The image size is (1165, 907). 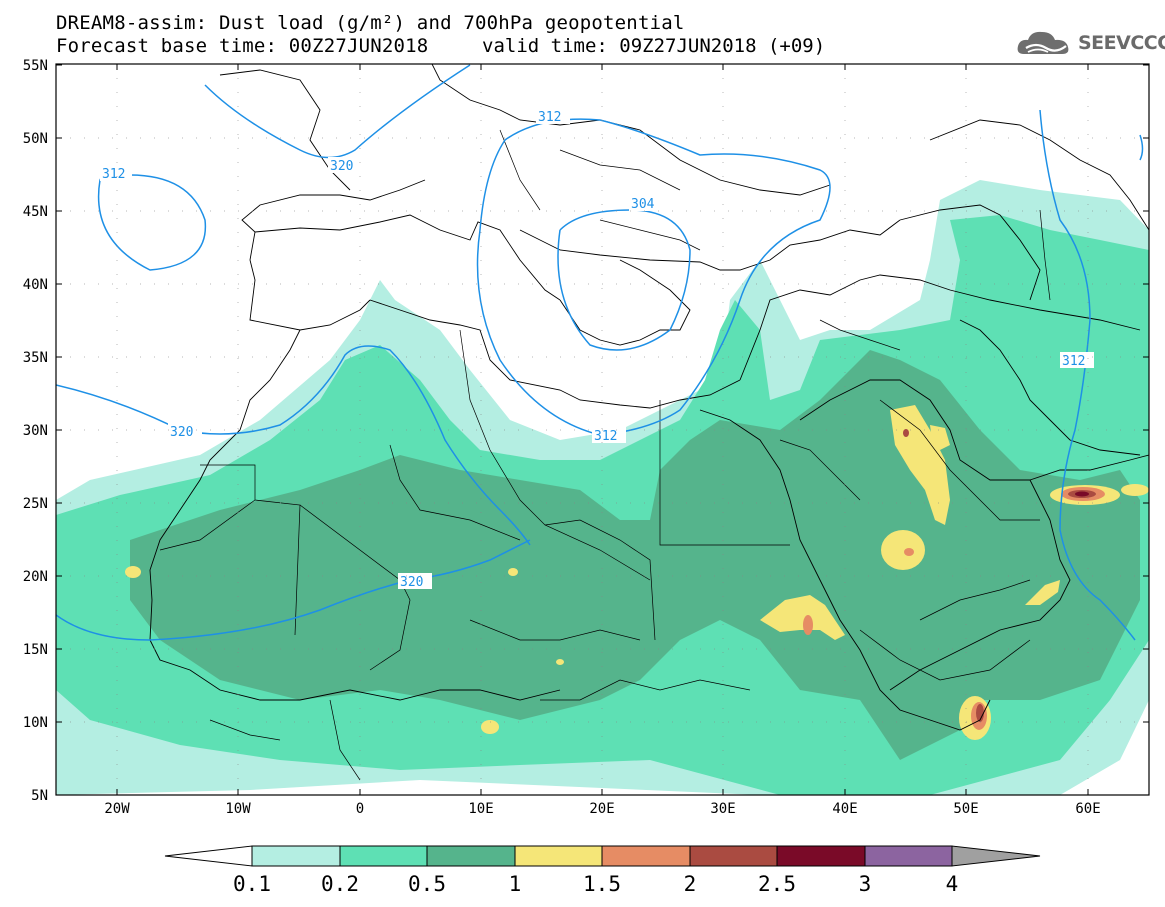 What do you see at coordinates (965, 809) in the screenshot?
I see `lon-label: 50E` at bounding box center [965, 809].